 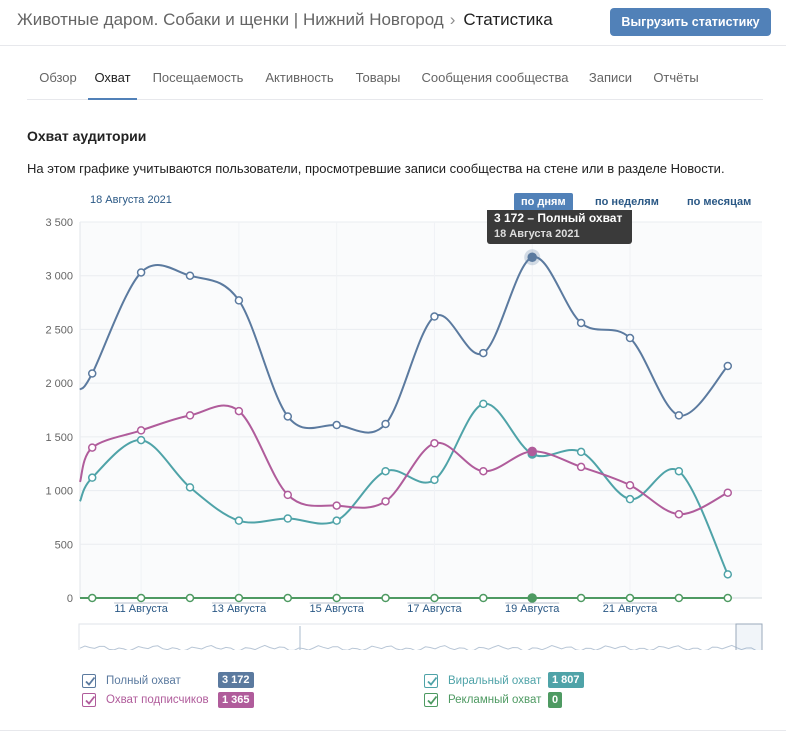 What do you see at coordinates (141, 609) in the screenshot?
I see `x-tick-label: 11 Августа` at bounding box center [141, 609].